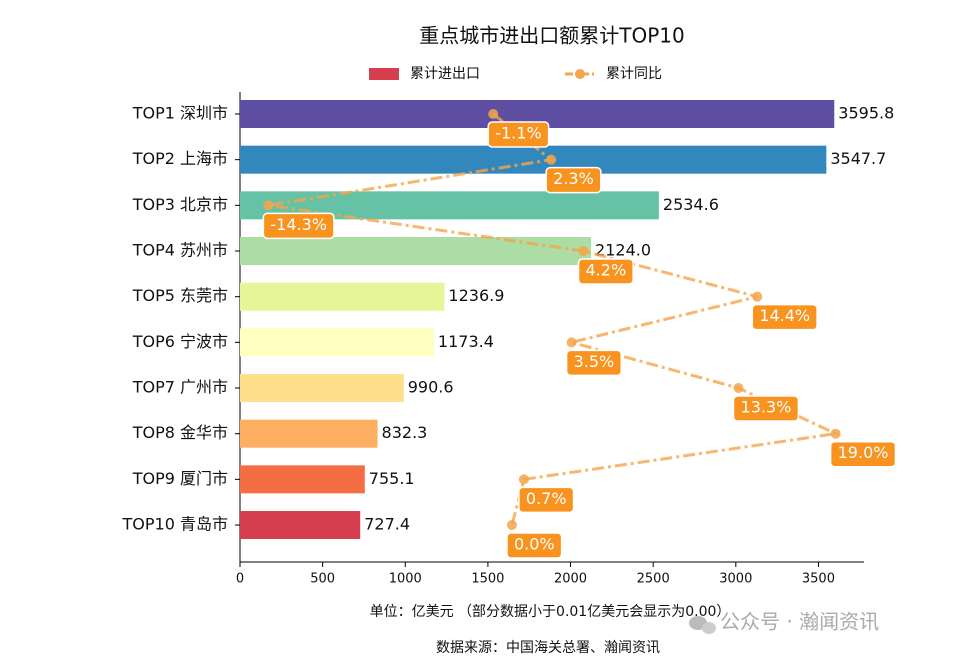  I want to click on line-value-text: 0.7%, so click(546, 498).